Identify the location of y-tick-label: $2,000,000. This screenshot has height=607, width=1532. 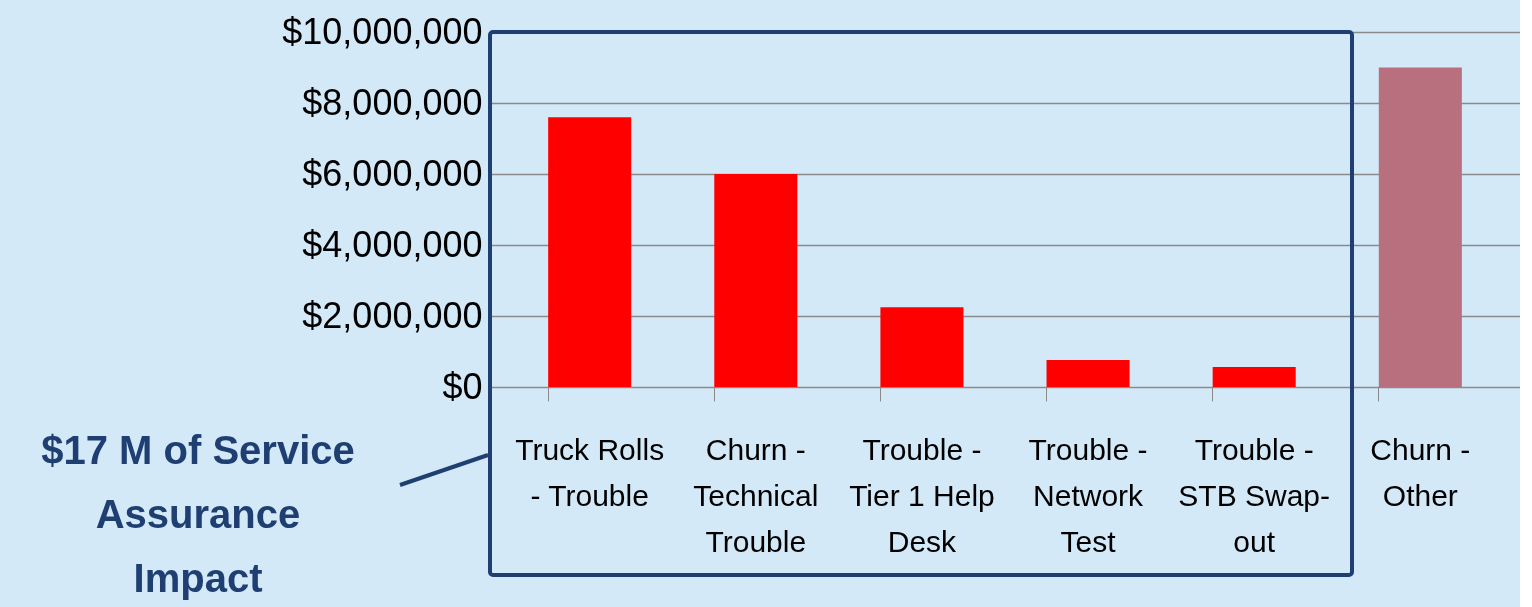
(392, 315).